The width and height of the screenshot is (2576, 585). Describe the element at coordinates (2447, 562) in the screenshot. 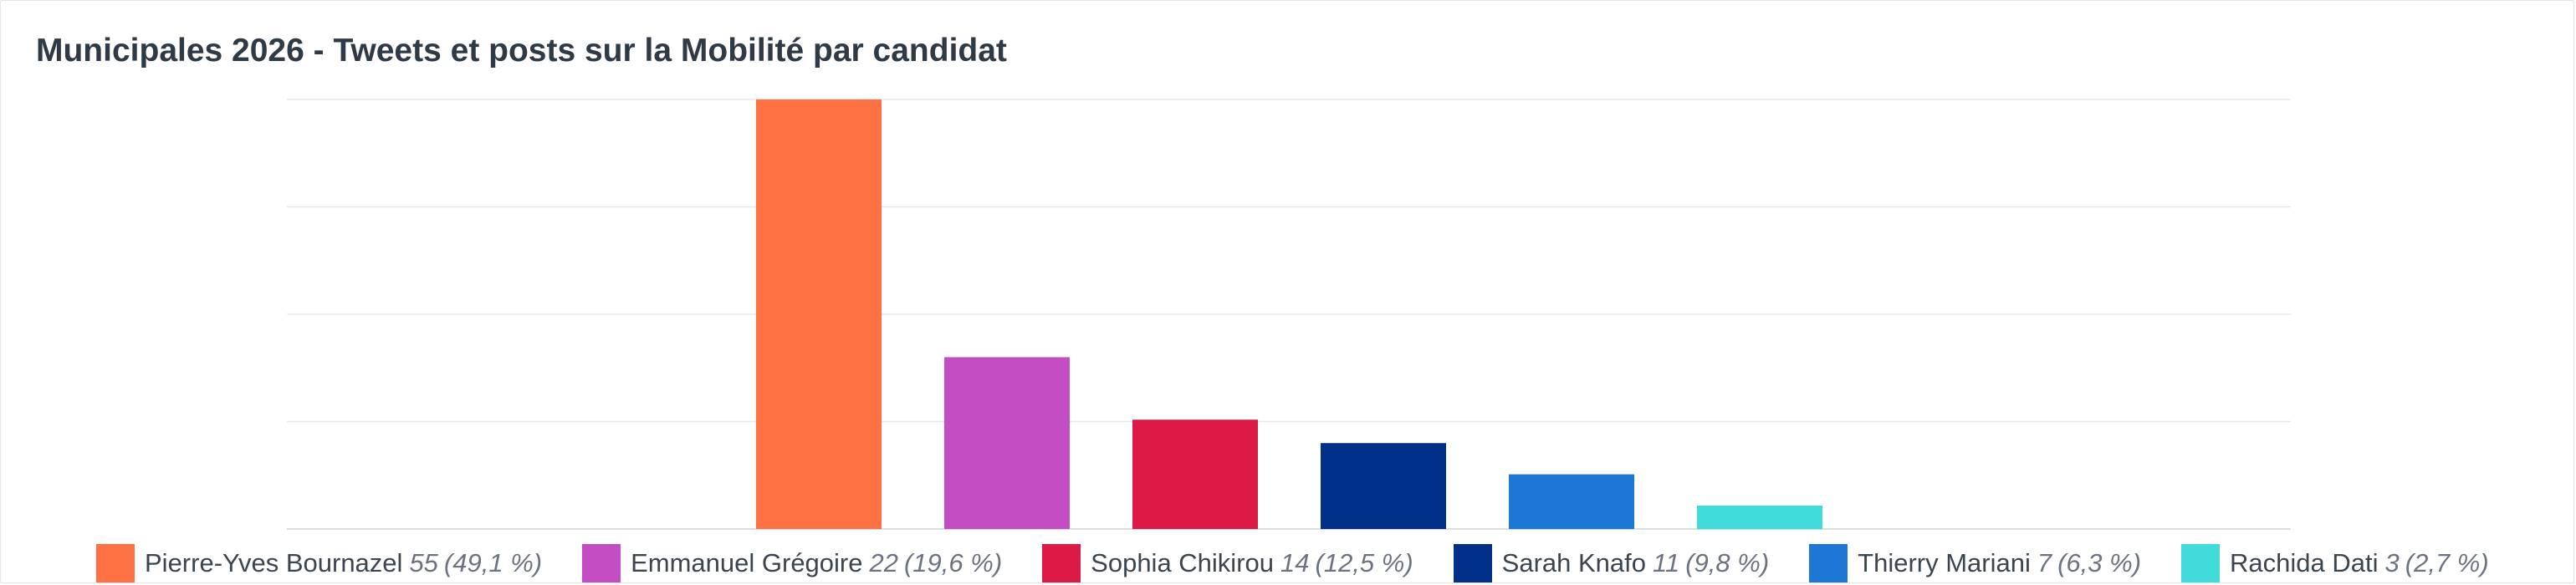

I see `legend-percent: (2,7 %)` at that location.